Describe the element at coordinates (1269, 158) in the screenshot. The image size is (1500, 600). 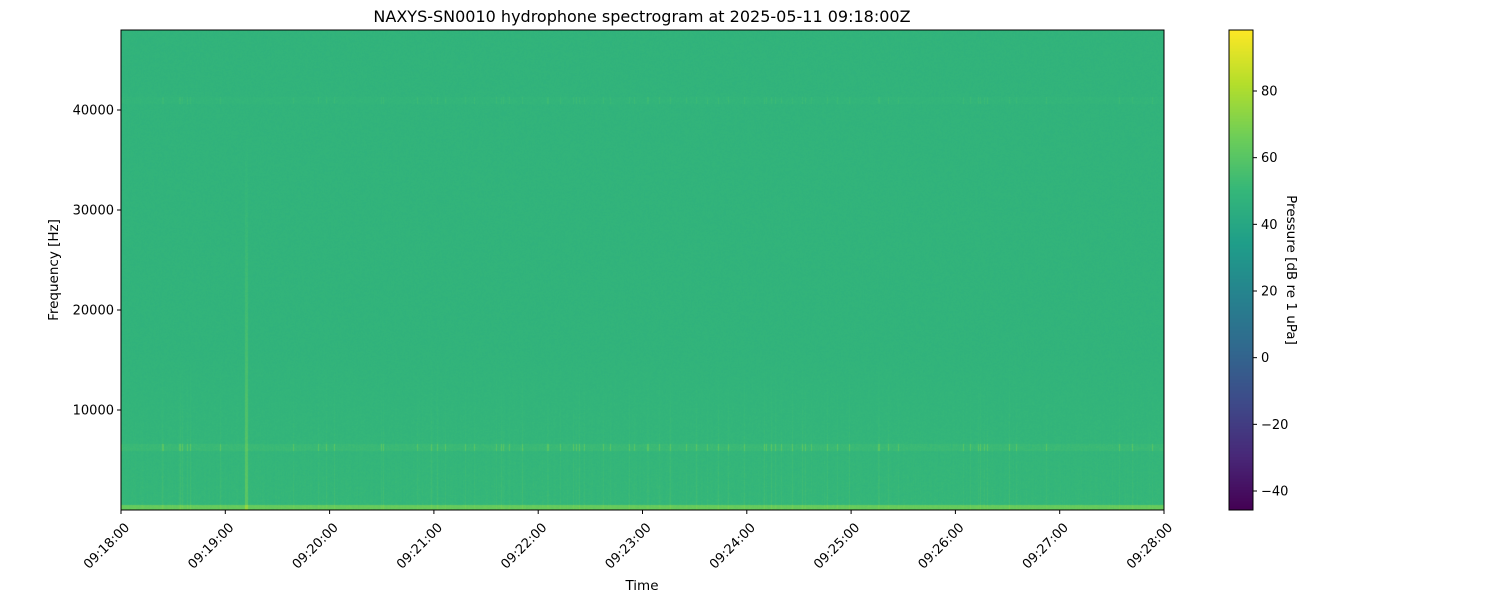
I see `colorbar-tick-label: 60` at that location.